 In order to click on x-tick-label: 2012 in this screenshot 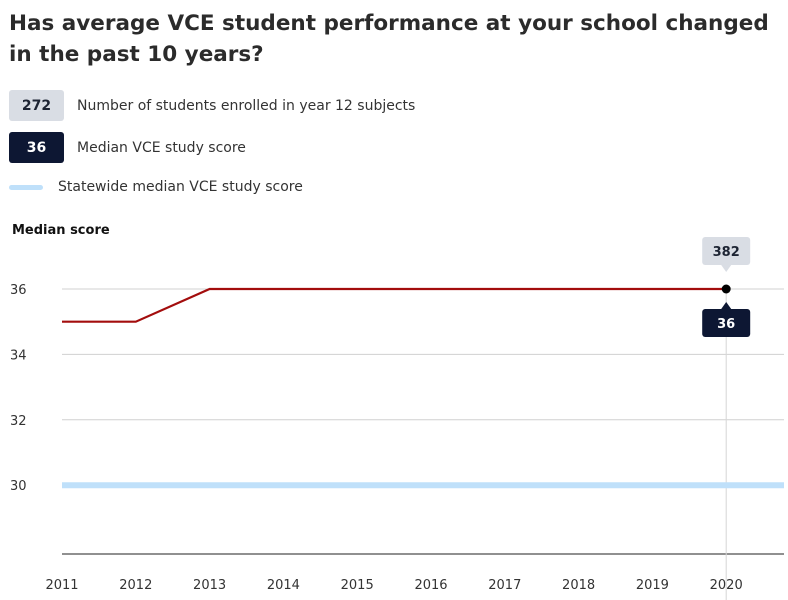, I will do `click(135, 585)`.